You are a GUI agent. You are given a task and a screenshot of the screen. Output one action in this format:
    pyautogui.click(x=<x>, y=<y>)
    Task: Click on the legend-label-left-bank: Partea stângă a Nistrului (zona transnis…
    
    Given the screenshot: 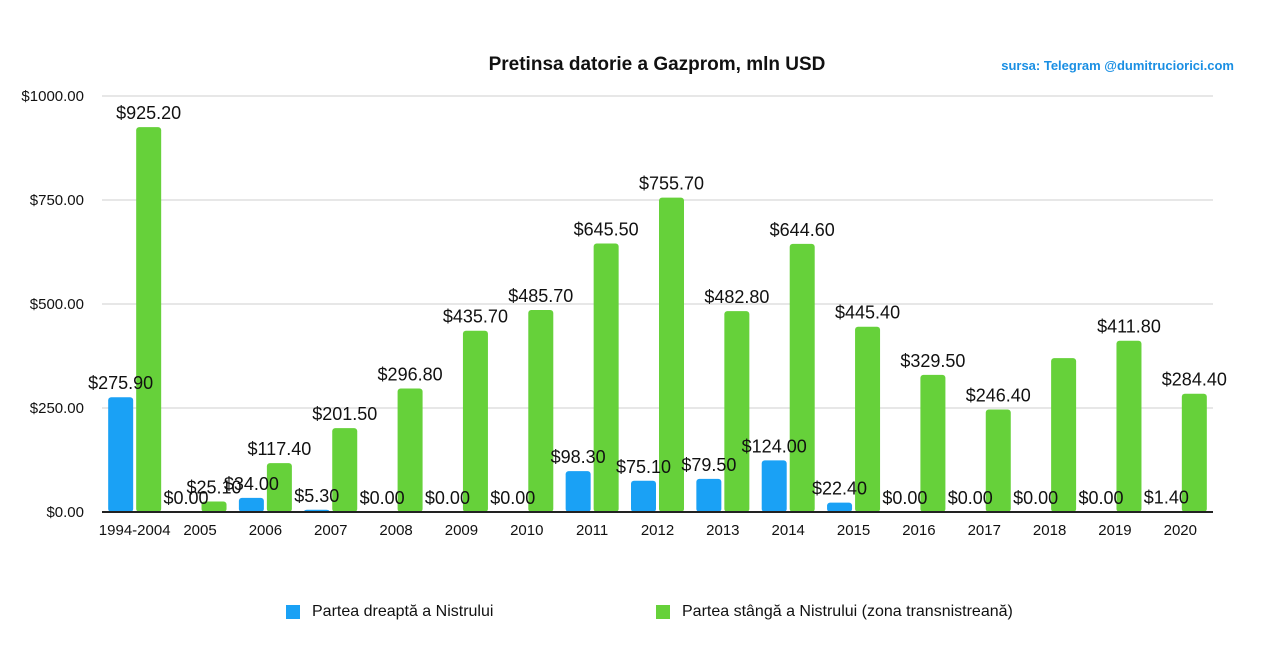 What is the action you would take?
    pyautogui.click(x=847, y=611)
    